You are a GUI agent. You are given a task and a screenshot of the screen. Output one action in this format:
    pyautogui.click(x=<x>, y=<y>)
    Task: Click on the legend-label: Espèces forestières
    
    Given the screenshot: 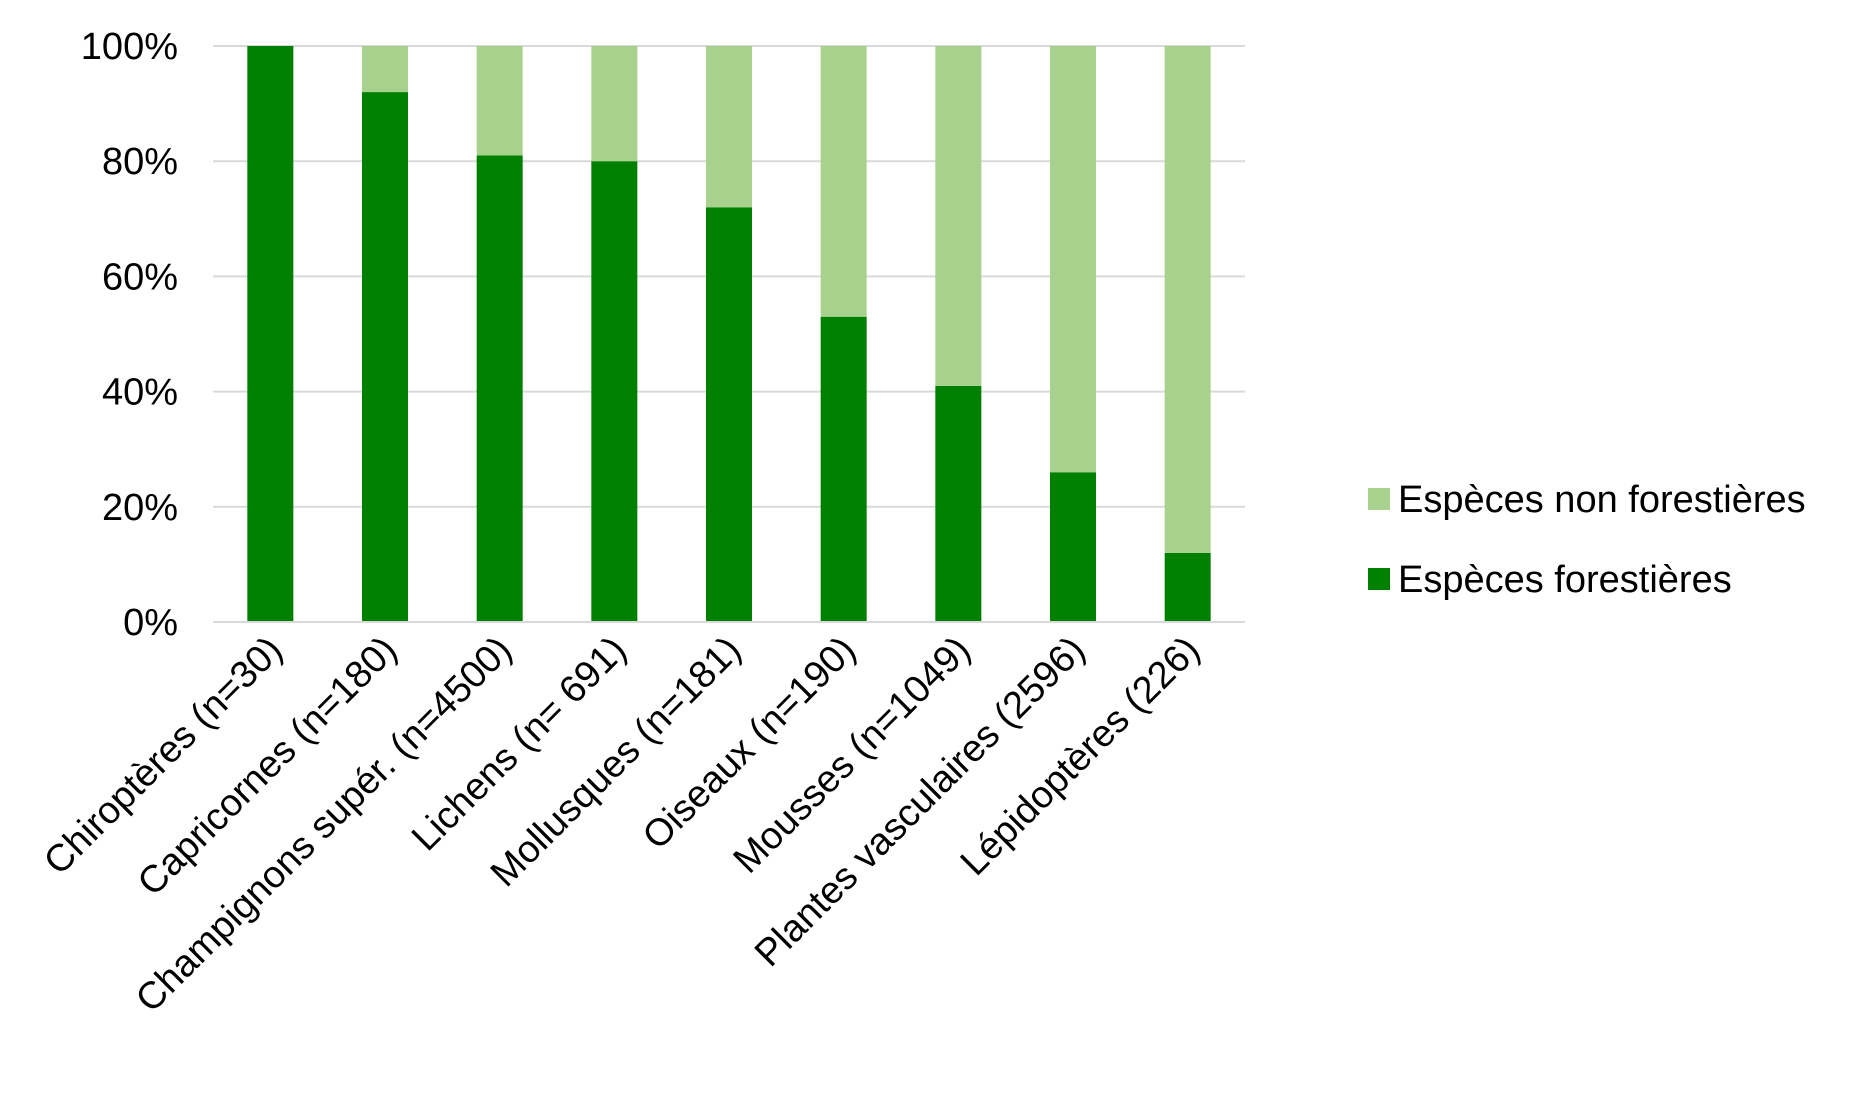 What is the action you would take?
    pyautogui.click(x=1565, y=580)
    